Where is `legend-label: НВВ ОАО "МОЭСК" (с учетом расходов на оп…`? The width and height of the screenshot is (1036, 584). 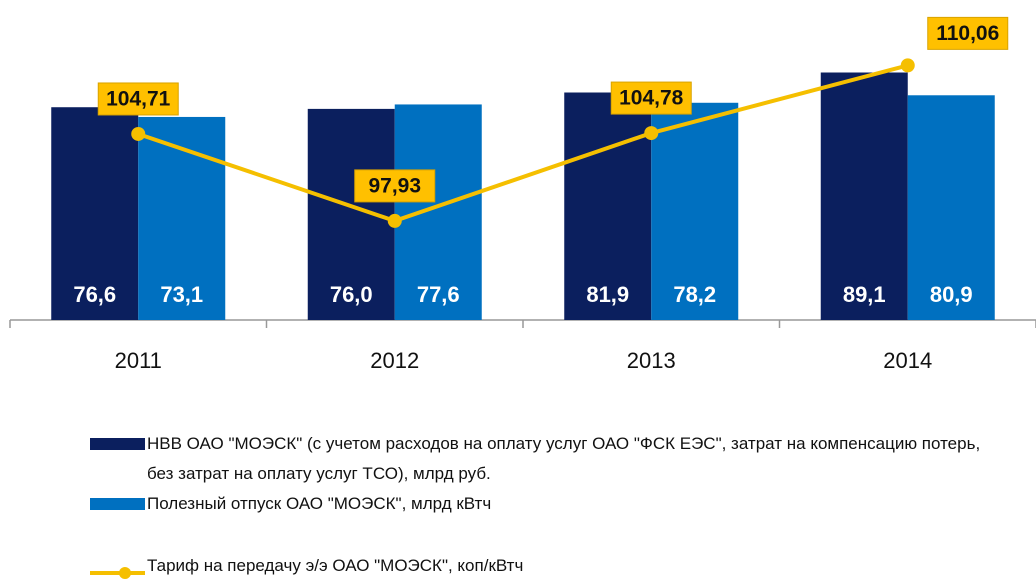
legend-label: НВВ ОАО "МОЭСК" (с учетом расходов на оп… is located at coordinates (564, 458).